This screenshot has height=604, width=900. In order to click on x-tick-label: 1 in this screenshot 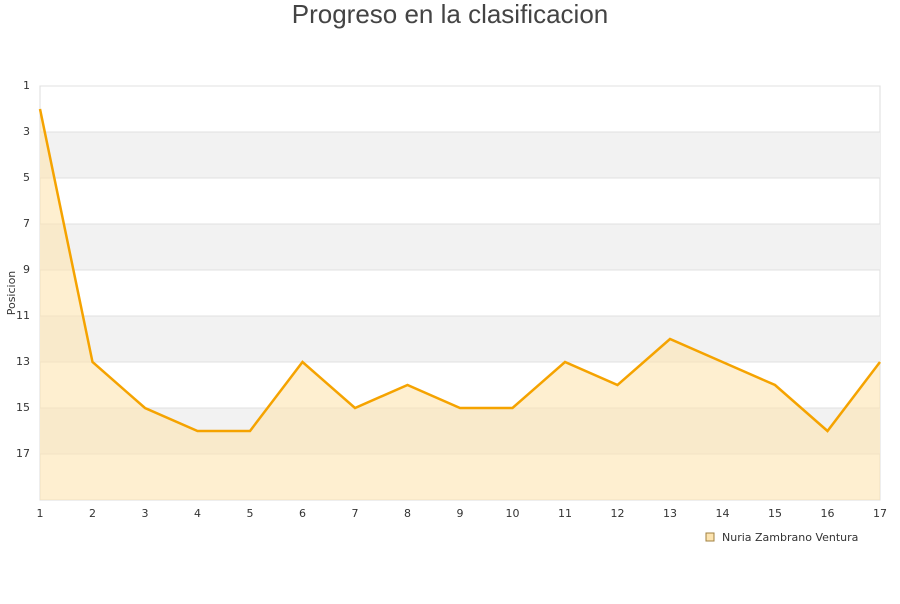, I will do `click(40, 513)`.